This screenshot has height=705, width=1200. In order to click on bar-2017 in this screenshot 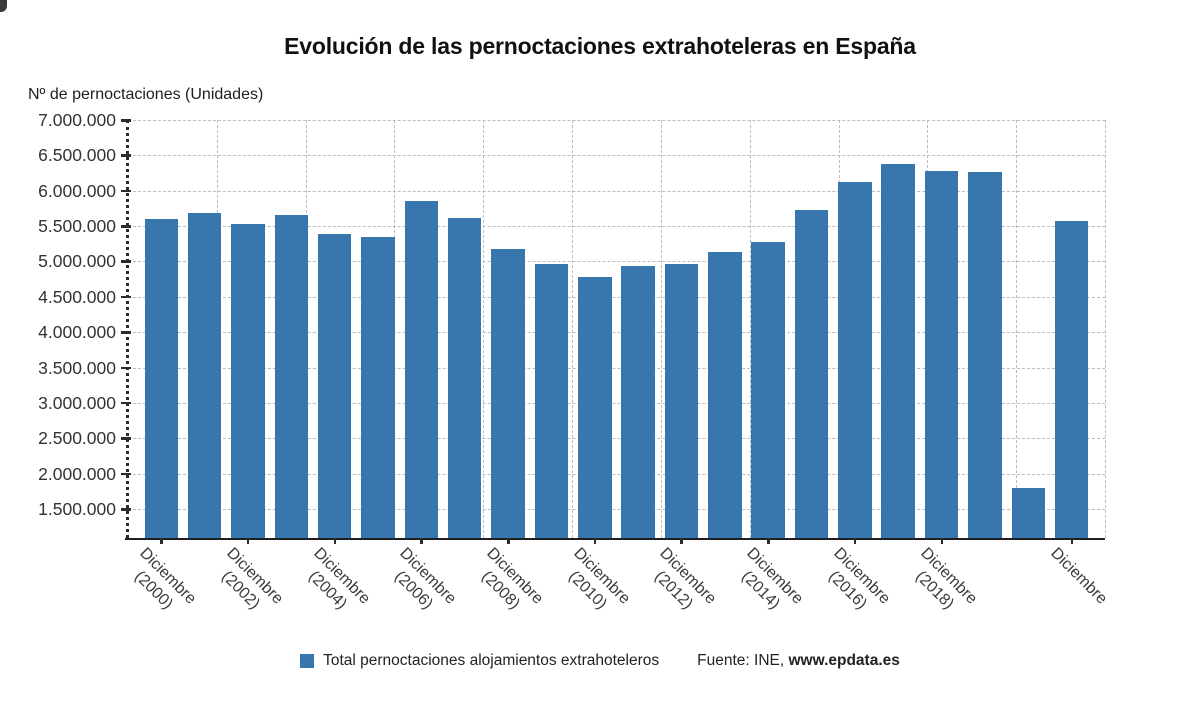, I will do `click(898, 350)`.